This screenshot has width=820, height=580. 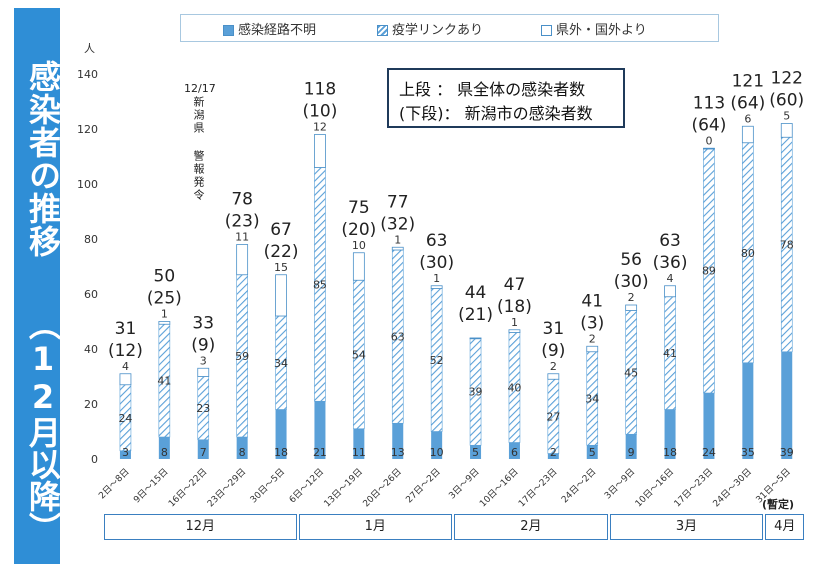 I want to click on chart-legend: 感染経路不明 疫学リンクあり 県外・国外より, so click(x=449, y=28).